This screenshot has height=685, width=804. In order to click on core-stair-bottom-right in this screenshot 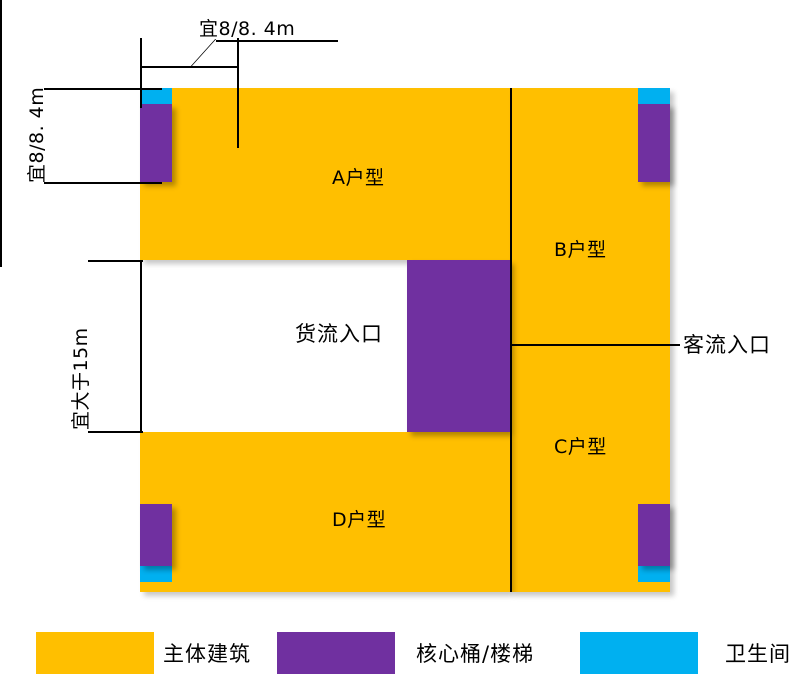, I will do `click(654, 535)`.